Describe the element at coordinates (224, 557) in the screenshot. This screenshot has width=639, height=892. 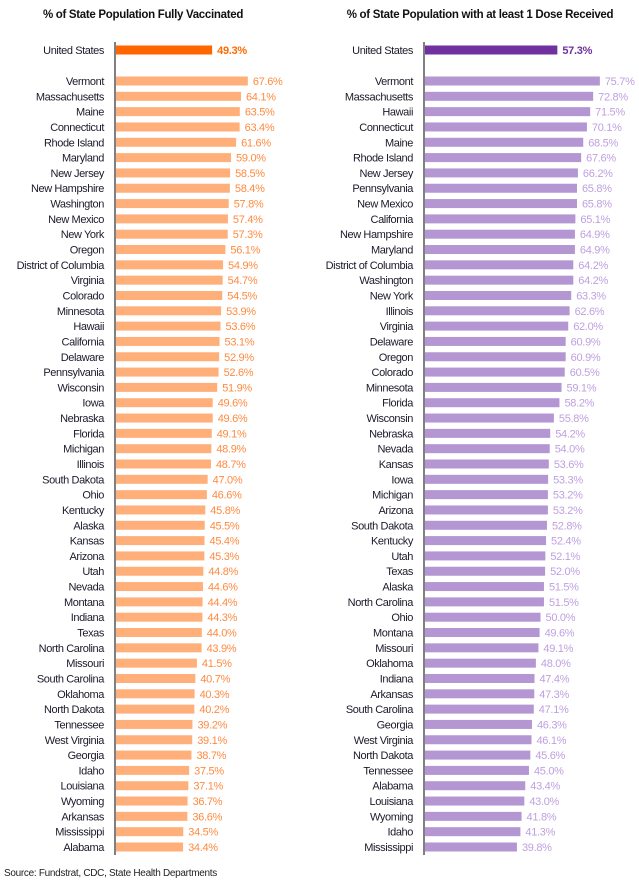
I see `data-label: 45.3%` at that location.